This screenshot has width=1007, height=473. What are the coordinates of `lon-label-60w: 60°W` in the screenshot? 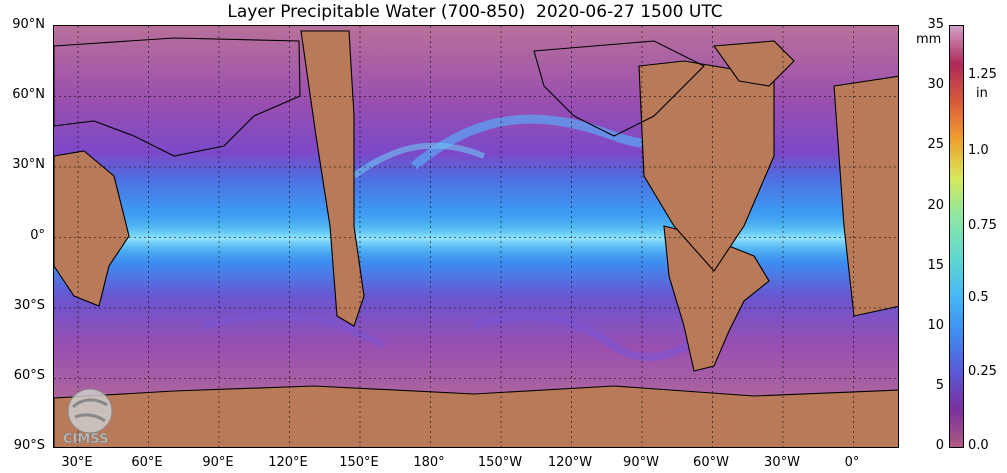 It's located at (711, 462).